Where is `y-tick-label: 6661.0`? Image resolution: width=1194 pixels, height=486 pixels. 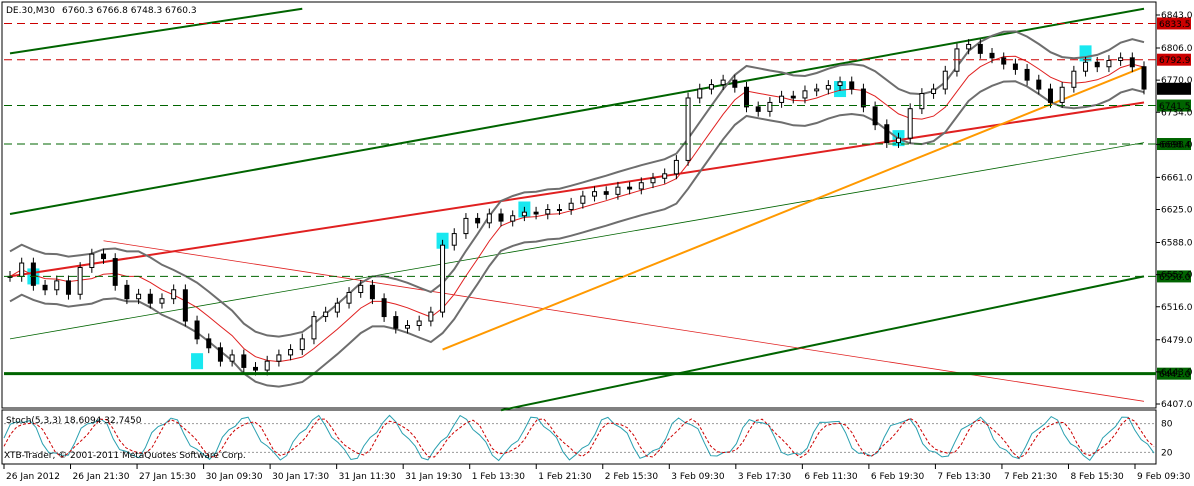
y-tick-label: 6661.0 is located at coordinates (1177, 178).